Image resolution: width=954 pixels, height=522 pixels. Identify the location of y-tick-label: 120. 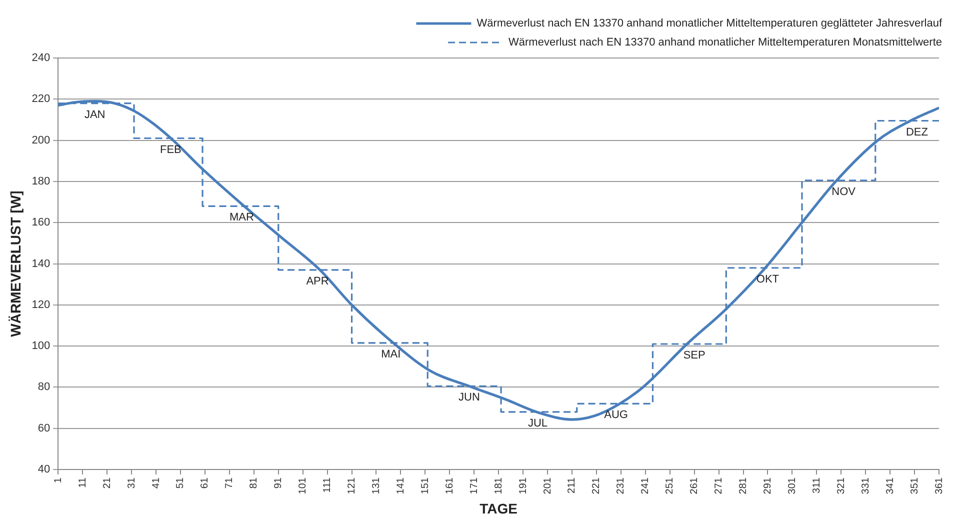
(41, 304).